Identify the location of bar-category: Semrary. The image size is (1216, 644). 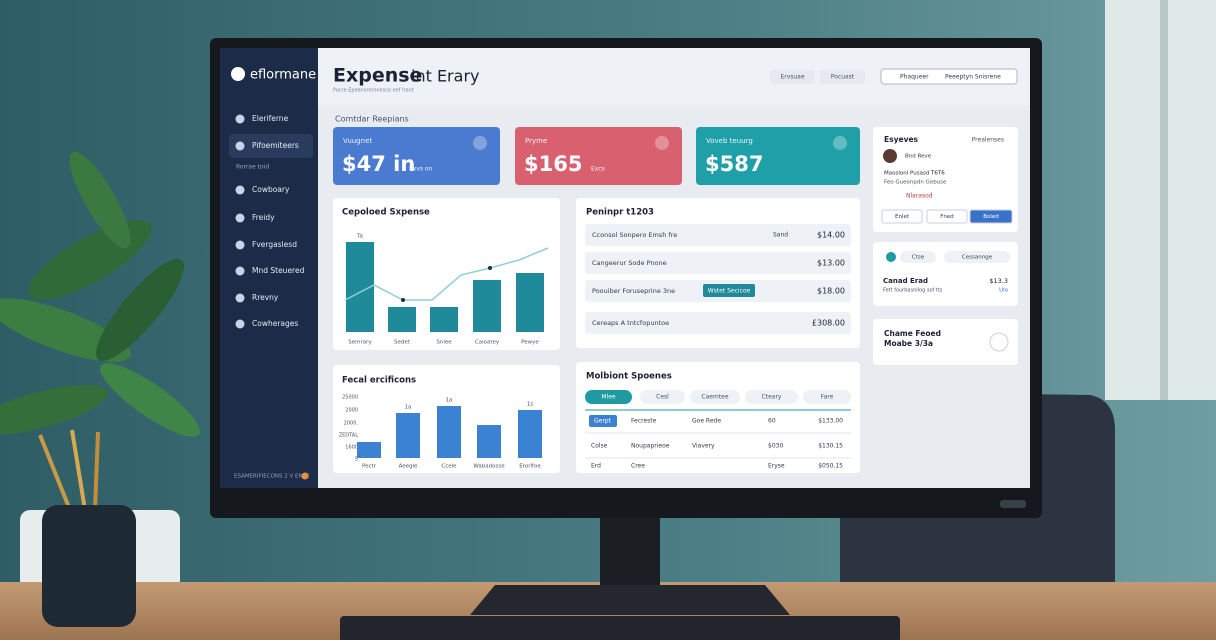
(360, 343).